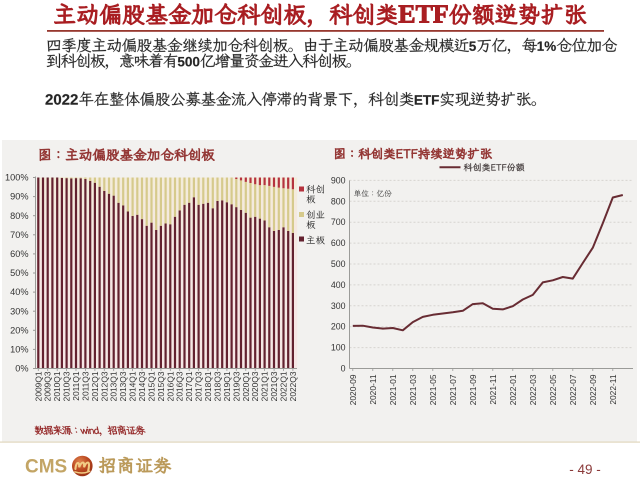 Image resolution: width=640 pixels, height=478 pixels. Describe the element at coordinates (338, 180) in the screenshot. I see `svg-text: 900` at that location.